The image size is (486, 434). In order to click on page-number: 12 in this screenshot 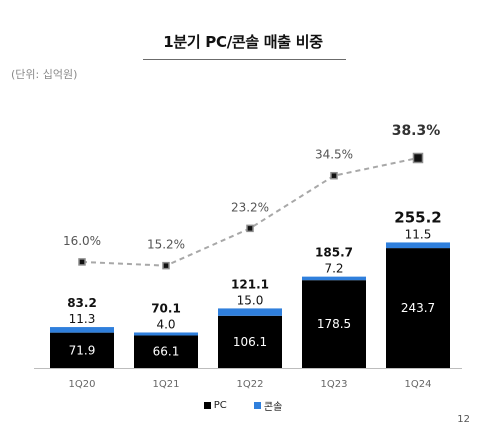, I will do `click(463, 419)`.